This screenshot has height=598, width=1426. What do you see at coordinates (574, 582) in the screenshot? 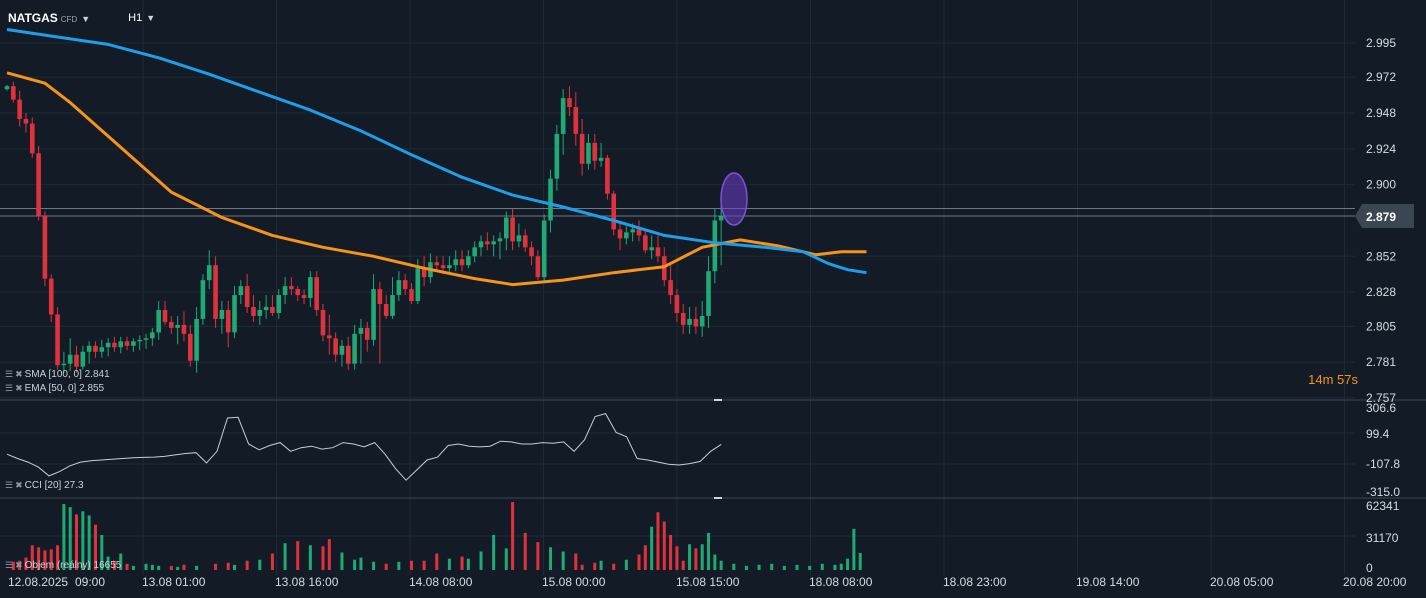
I see `time-tick-label: 15.08 00:00` at bounding box center [574, 582].